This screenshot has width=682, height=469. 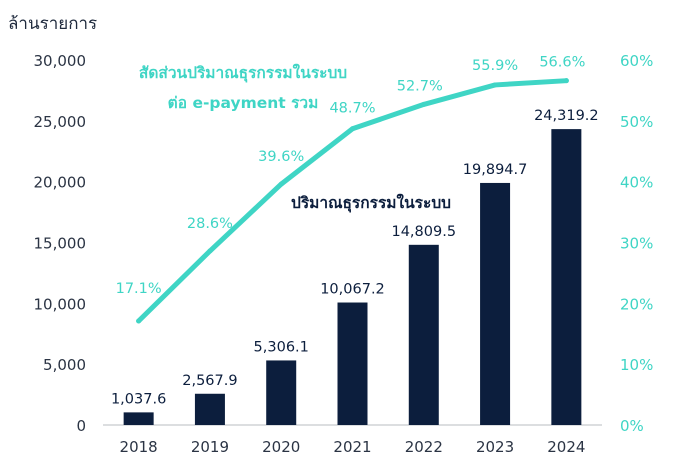 I want to click on bar-data-label: 24,319.2, so click(x=566, y=116).